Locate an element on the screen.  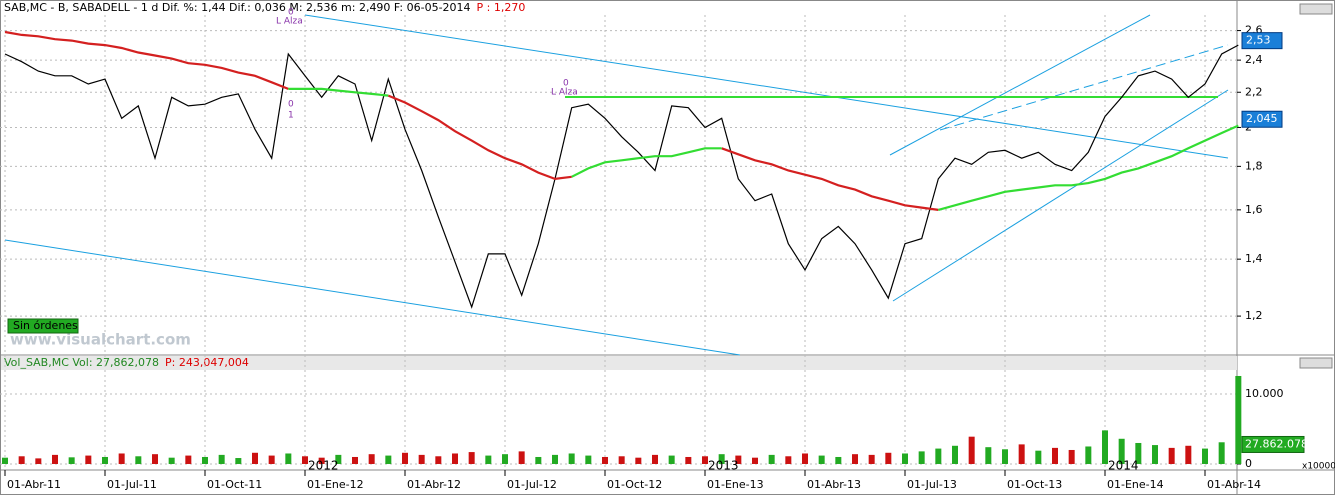
last-volume: 27.862.078 is located at coordinates (1276, 443).